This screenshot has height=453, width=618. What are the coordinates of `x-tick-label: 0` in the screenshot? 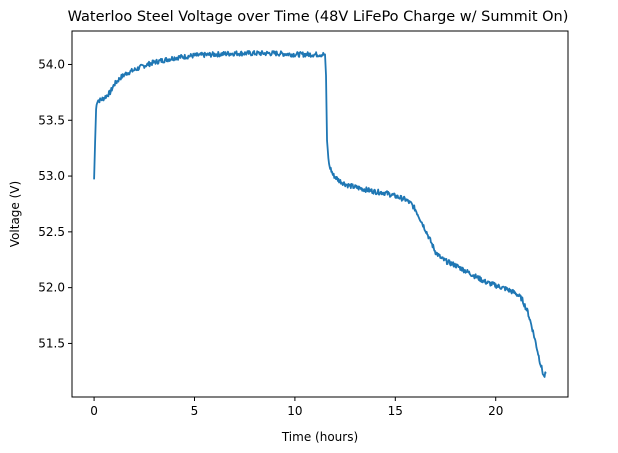 It's located at (94, 411).